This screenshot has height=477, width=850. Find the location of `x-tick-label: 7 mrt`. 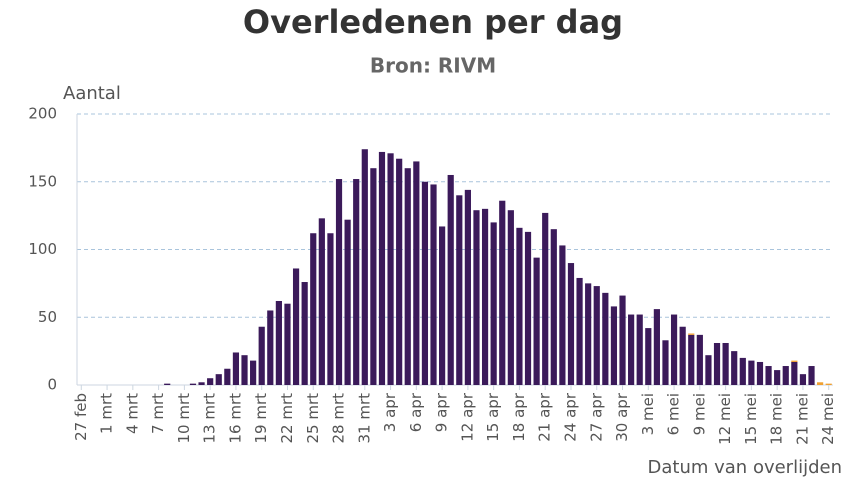

x-tick-label: 7 mrt is located at coordinates (158, 413).